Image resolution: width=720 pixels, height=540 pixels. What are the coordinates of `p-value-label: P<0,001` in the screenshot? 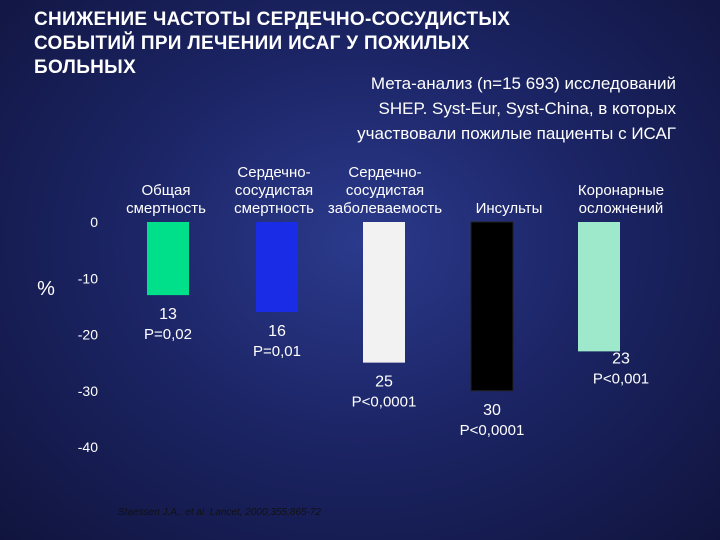 It's located at (621, 378).